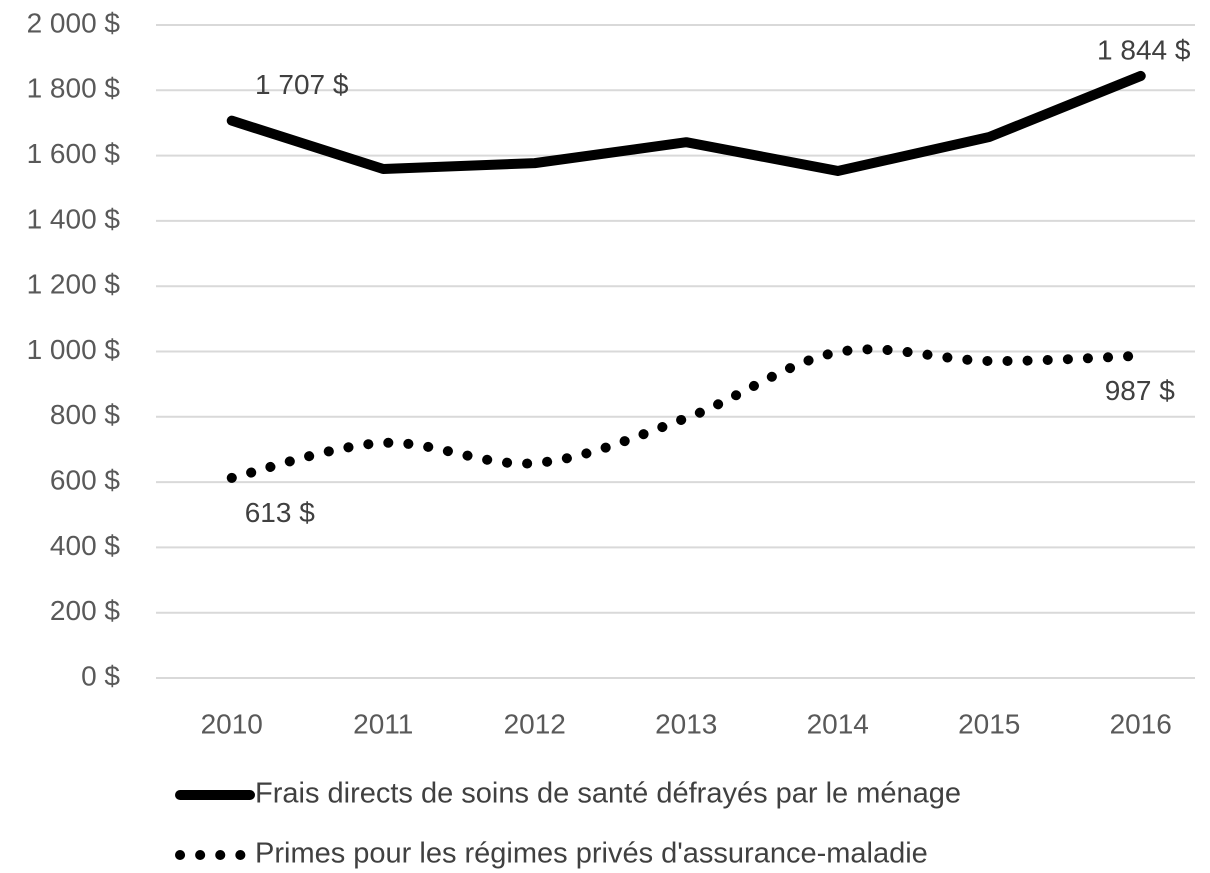 This screenshot has width=1210, height=873. Describe the element at coordinates (85, 610) in the screenshot. I see `y-tick-label: 200 $` at that location.